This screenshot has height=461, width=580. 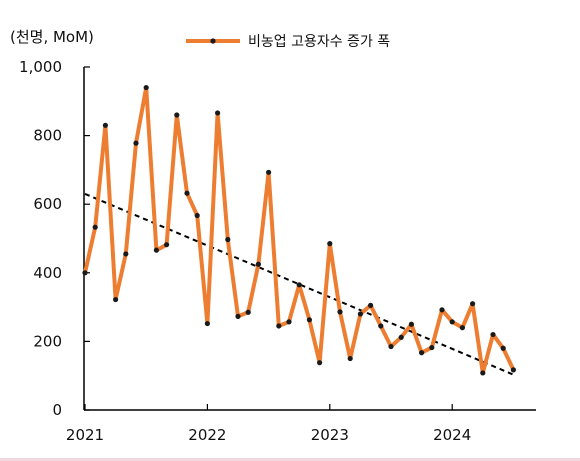 I want to click on y-axis: 0 200 400 600 800 1,000, so click(x=54, y=238).